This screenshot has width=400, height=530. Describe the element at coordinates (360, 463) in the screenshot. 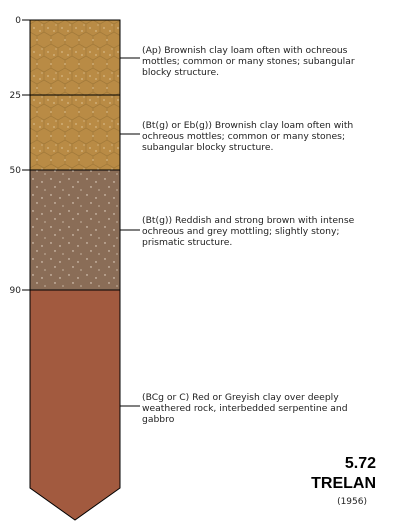

I see `soil-code: 5.72` at that location.